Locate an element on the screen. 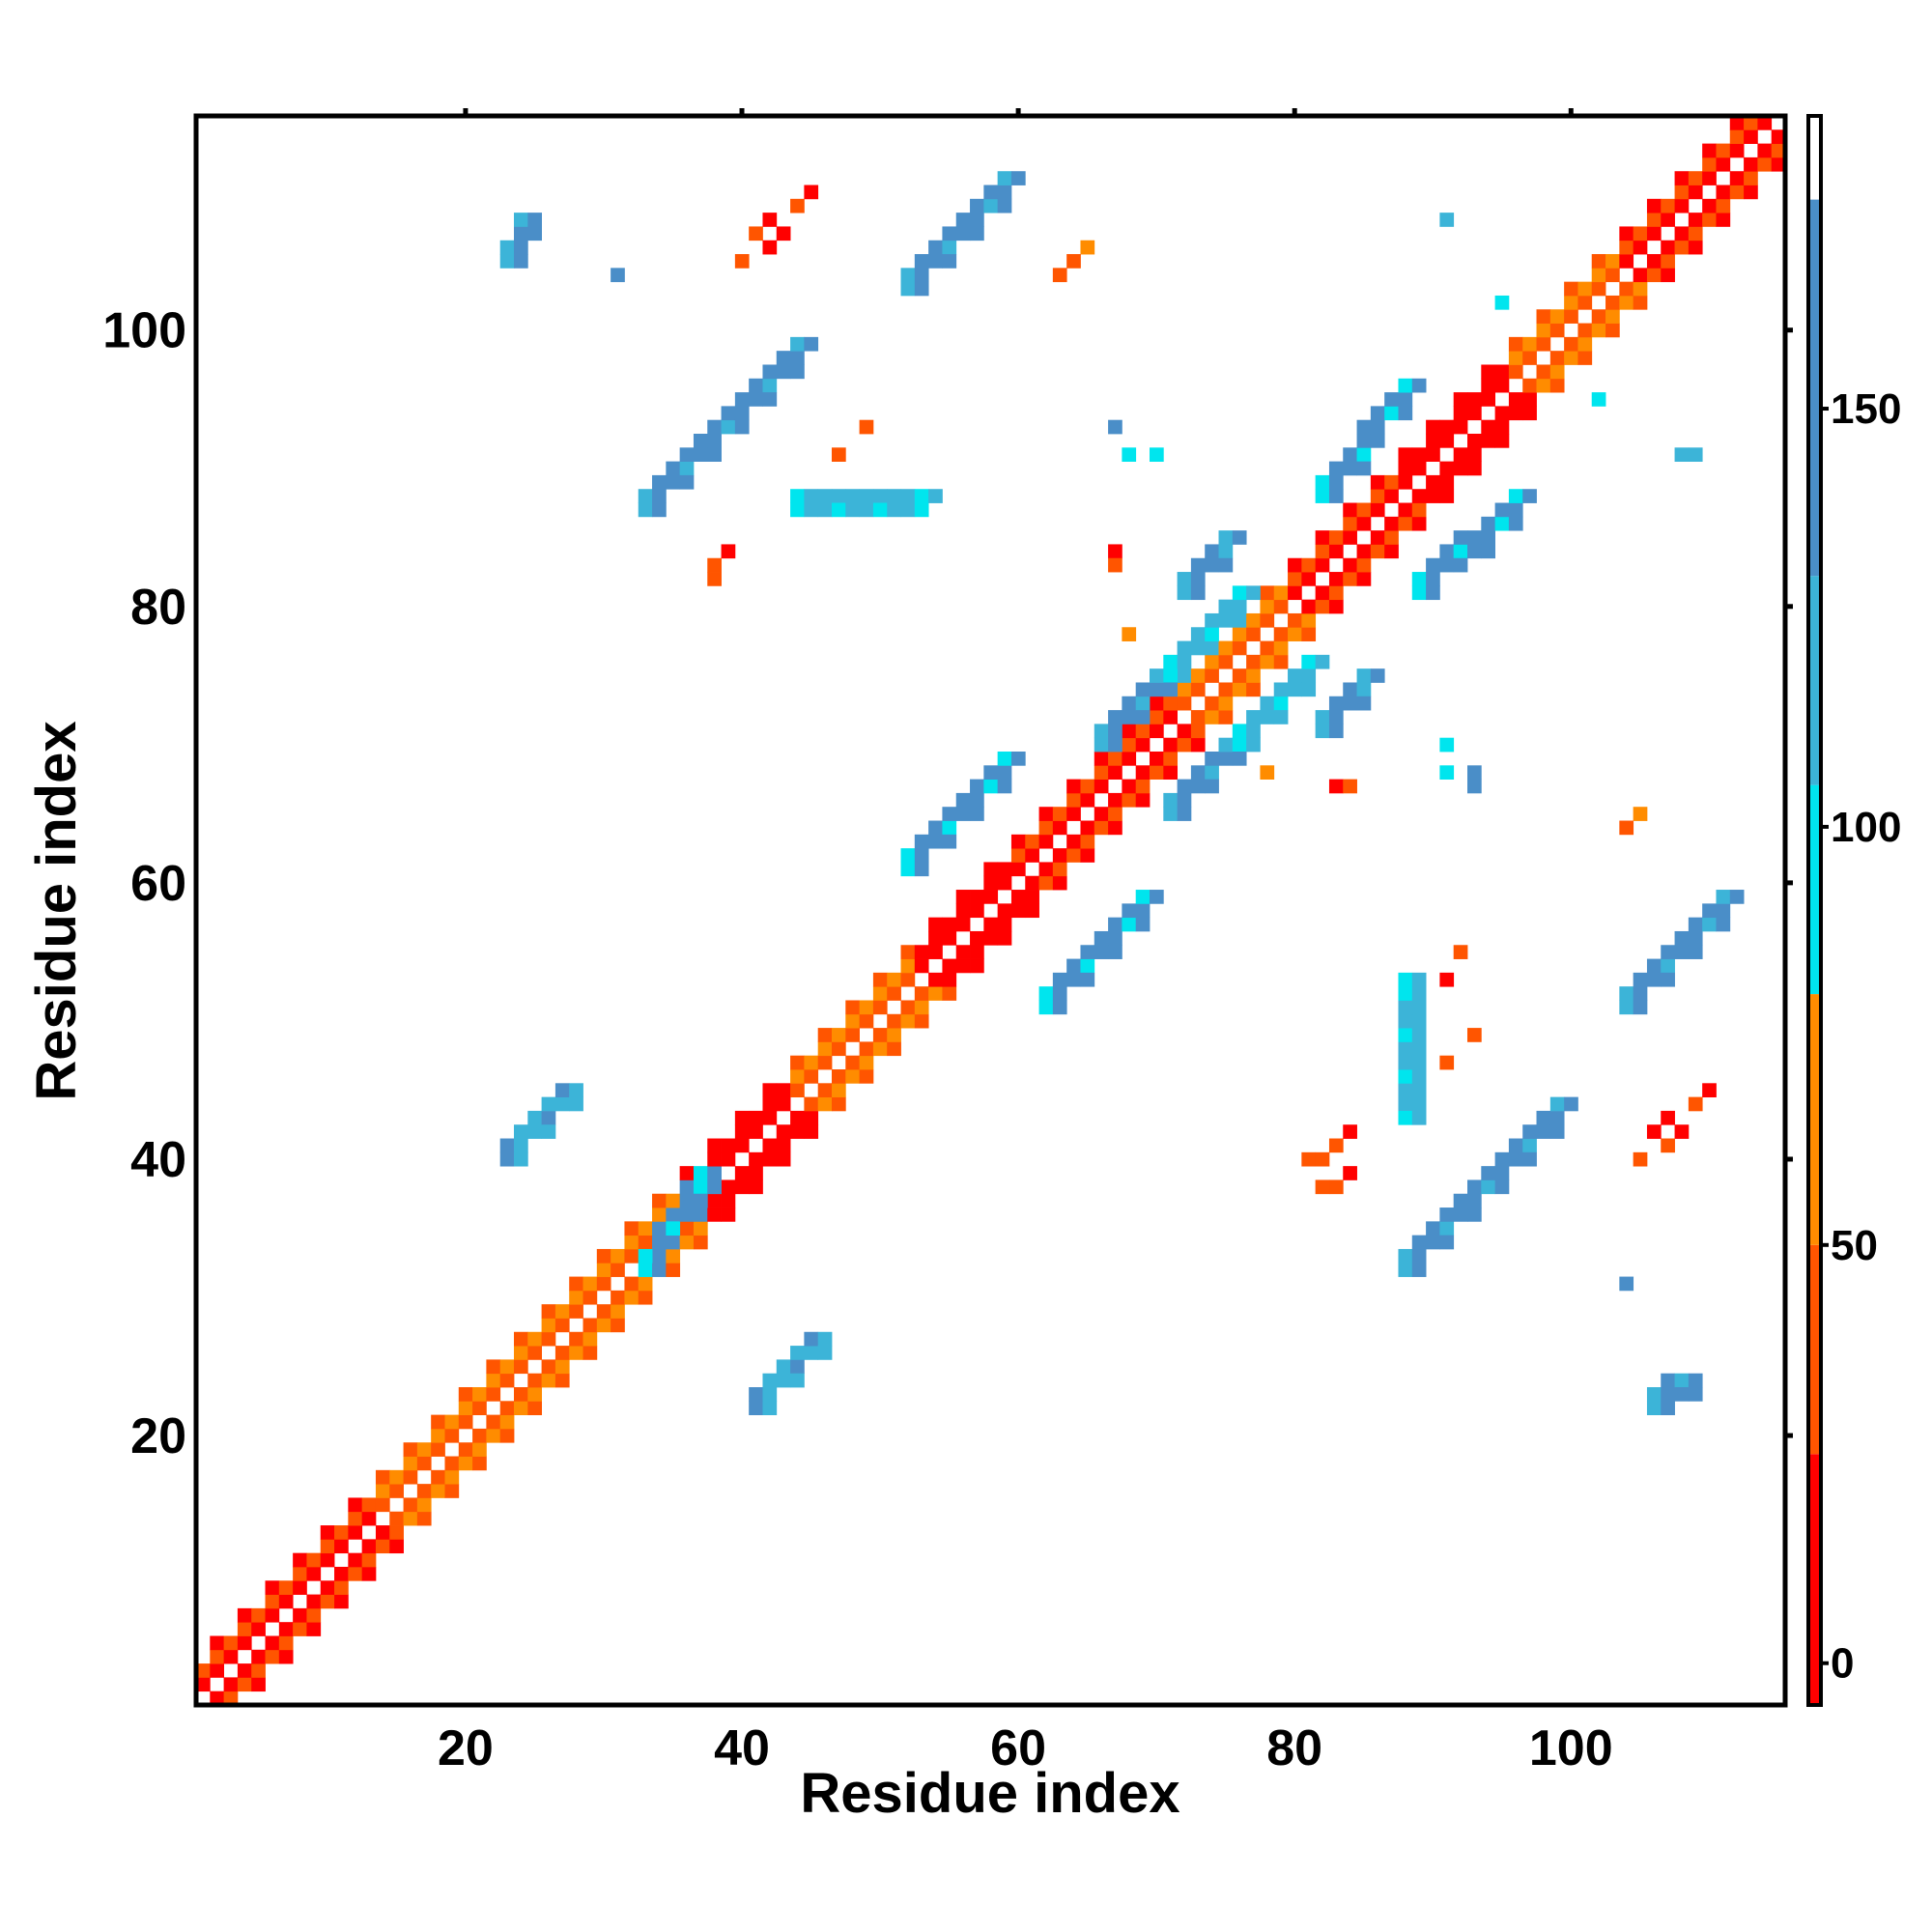  x-tick-label: 20 is located at coordinates (466, 1748).